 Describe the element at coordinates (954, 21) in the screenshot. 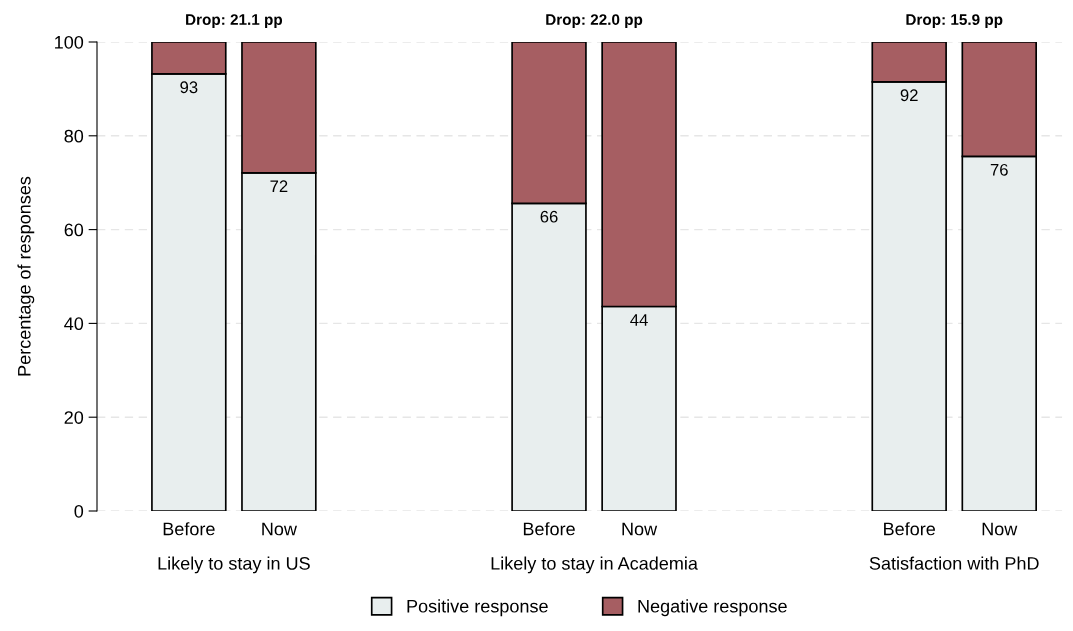

I see `text: Drop: 15.9 pp` at that location.